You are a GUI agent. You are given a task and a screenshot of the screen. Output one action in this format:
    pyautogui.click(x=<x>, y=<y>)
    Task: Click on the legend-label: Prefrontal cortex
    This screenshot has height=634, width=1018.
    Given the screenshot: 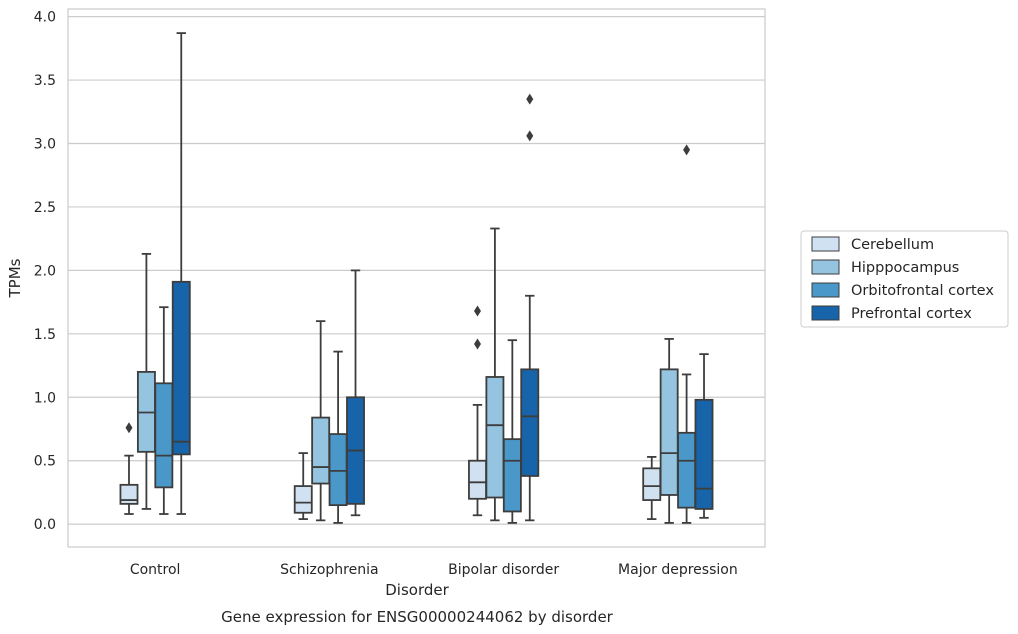 What is the action you would take?
    pyautogui.click(x=911, y=314)
    